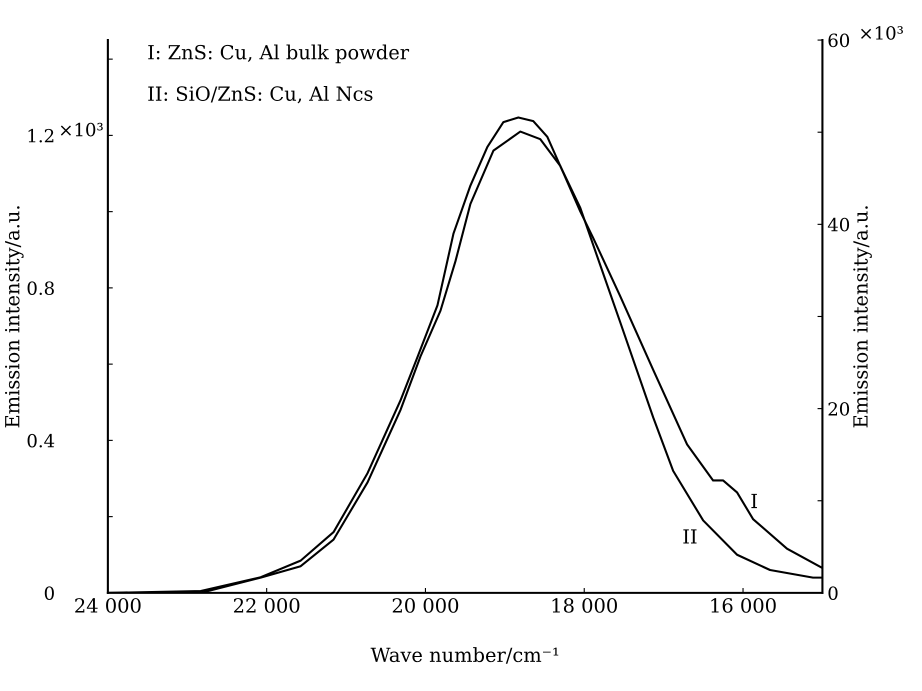 This screenshot has width=922, height=691. I want to click on y-tick-label: 0.8, so click(41, 288).